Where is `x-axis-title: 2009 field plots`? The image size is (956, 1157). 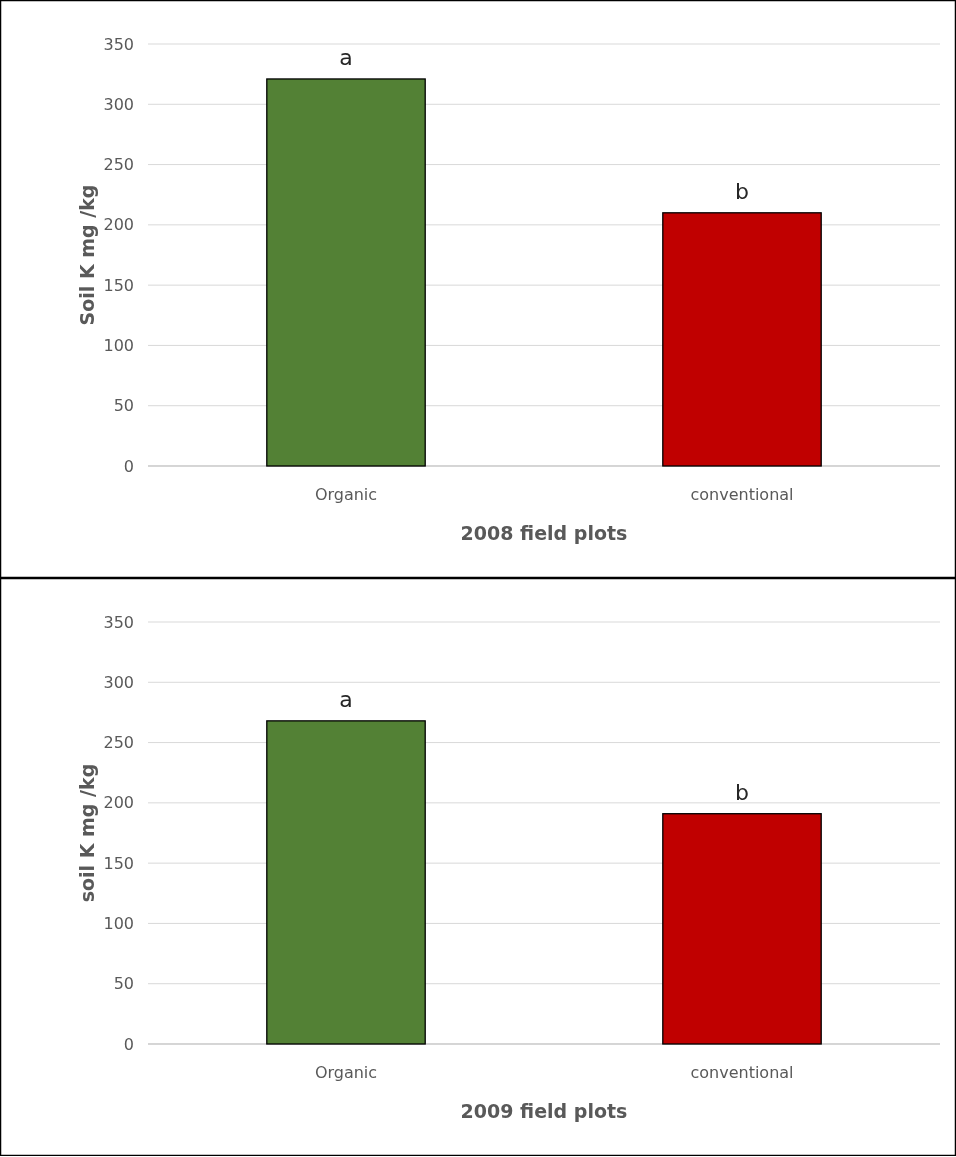 x-axis-title: 2009 field plots is located at coordinates (544, 1111).